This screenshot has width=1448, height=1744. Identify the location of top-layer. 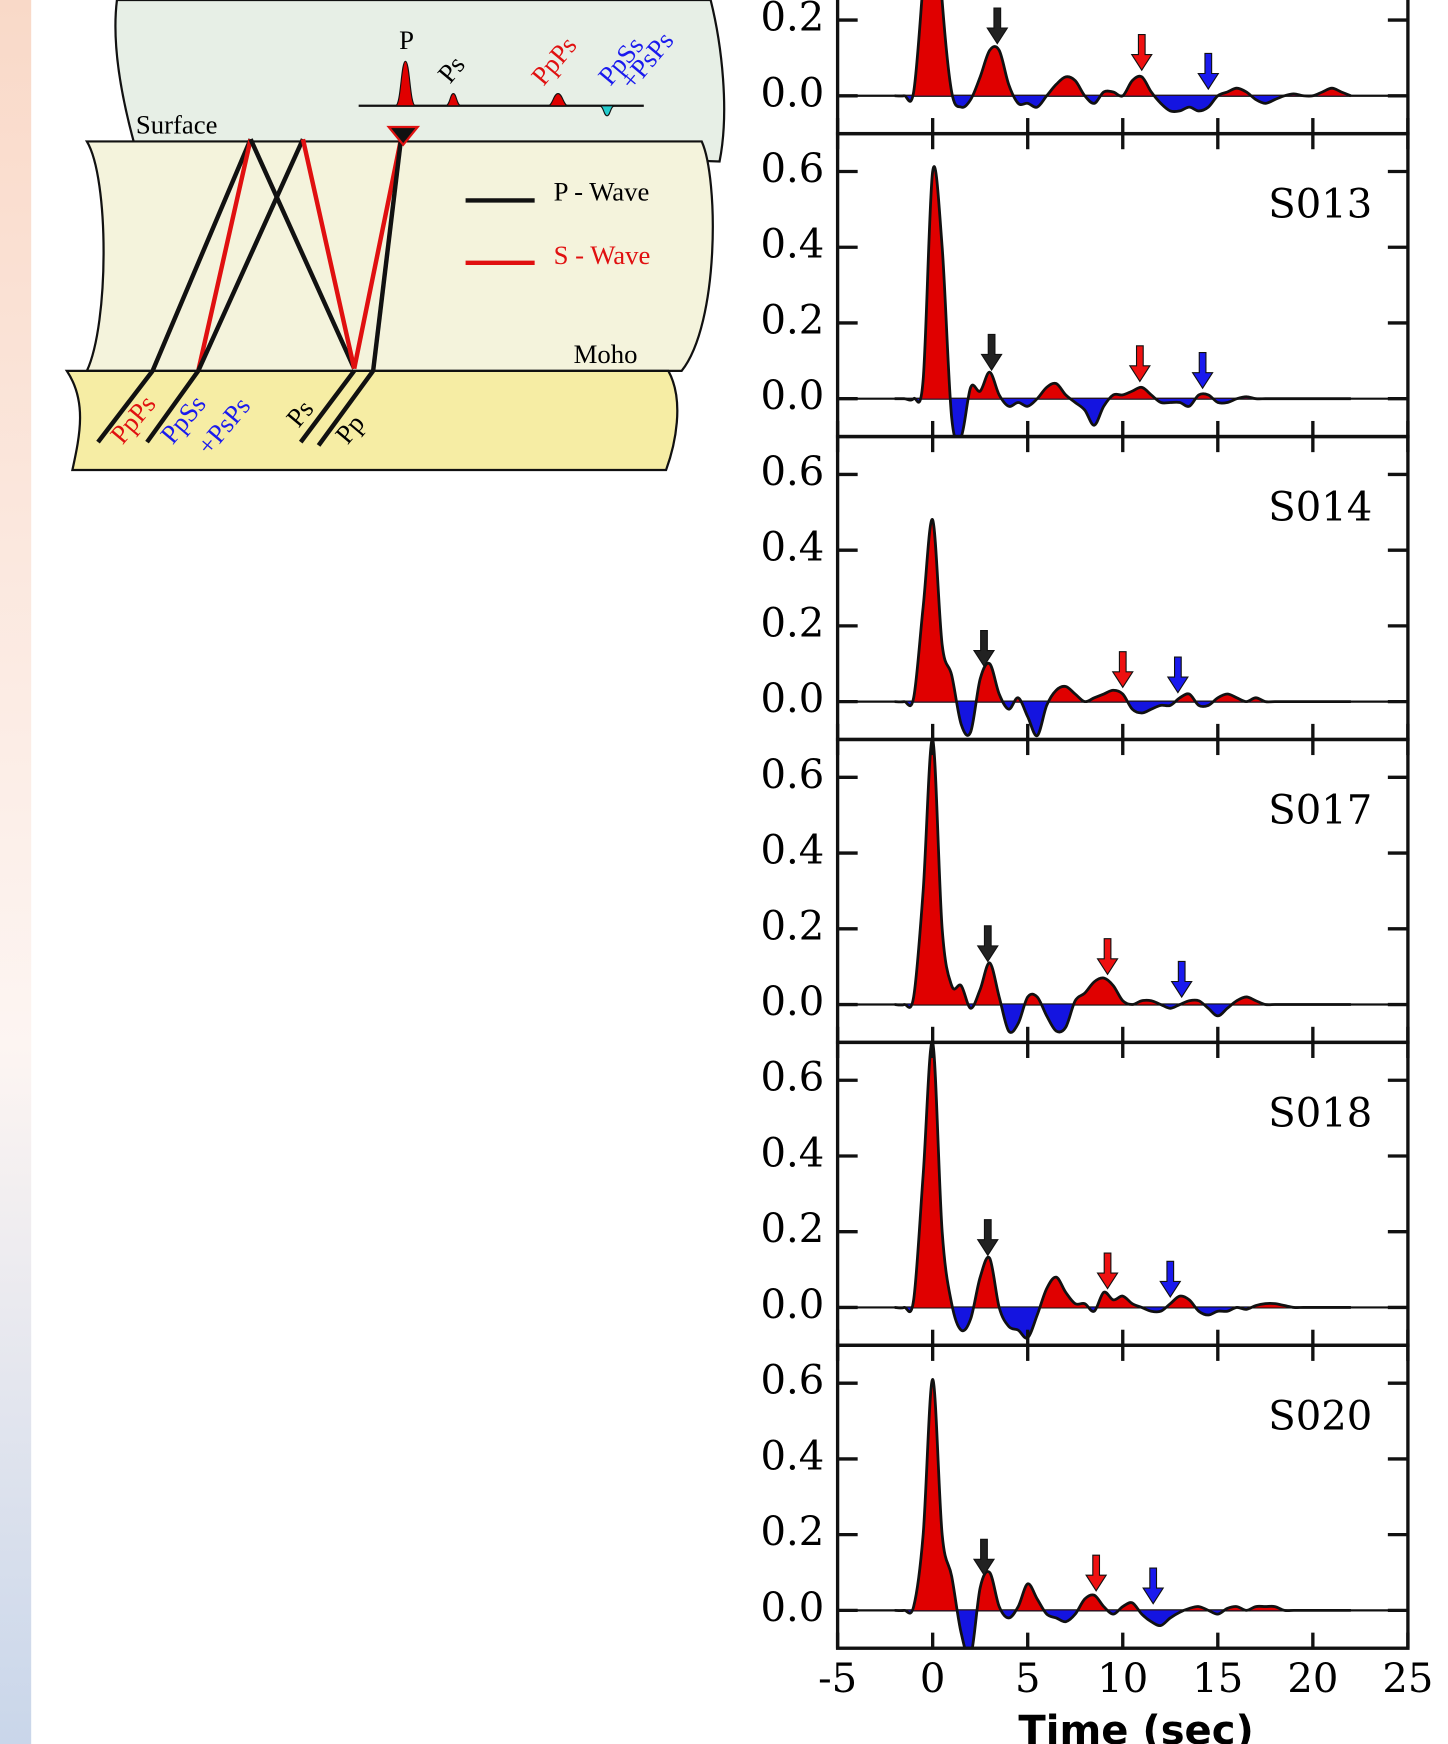
(420, 81).